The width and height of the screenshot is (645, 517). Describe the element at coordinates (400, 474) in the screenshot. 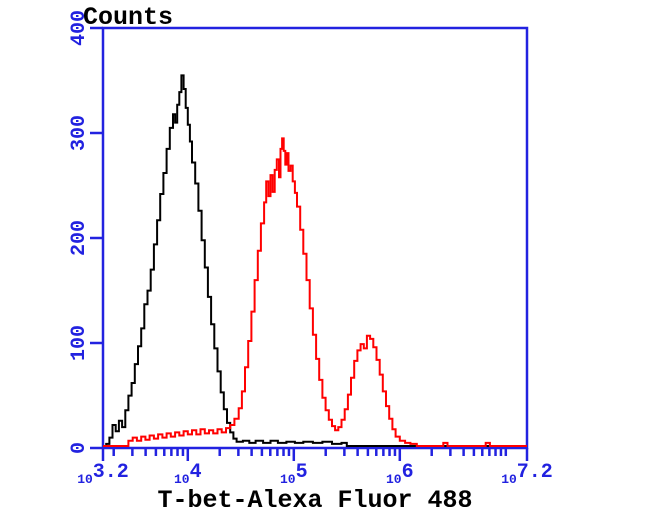

I see `x-tick-label: 10⁶` at that location.